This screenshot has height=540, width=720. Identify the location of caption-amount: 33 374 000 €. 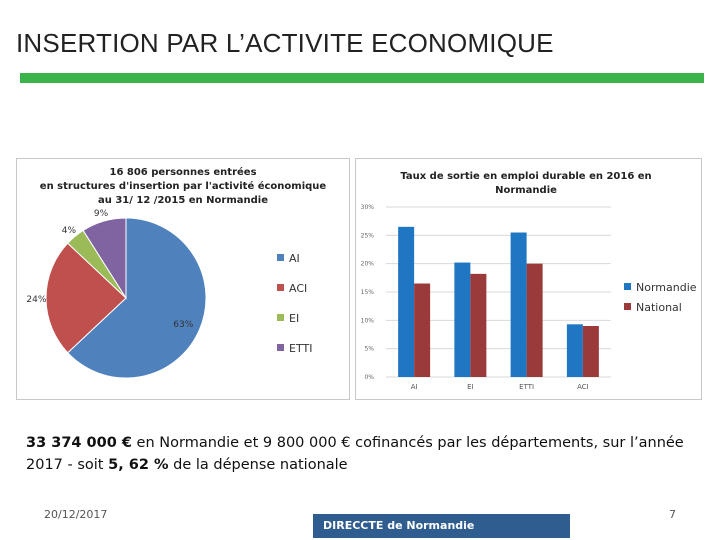
(79, 443).